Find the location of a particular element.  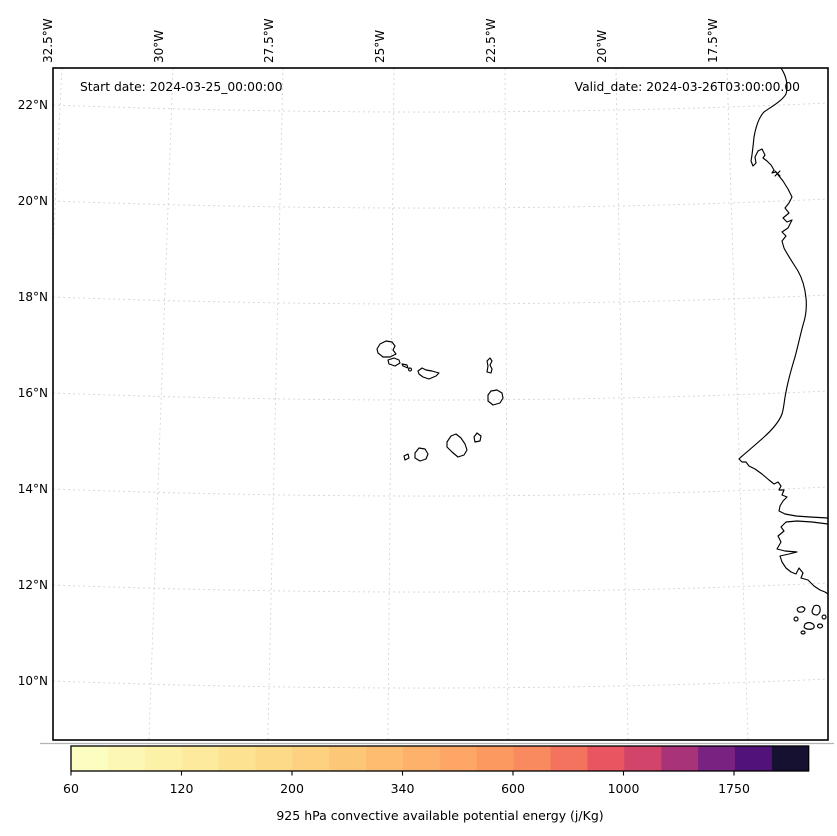

top-axis-lon-label: 32.5°W is located at coordinates (48, 40).